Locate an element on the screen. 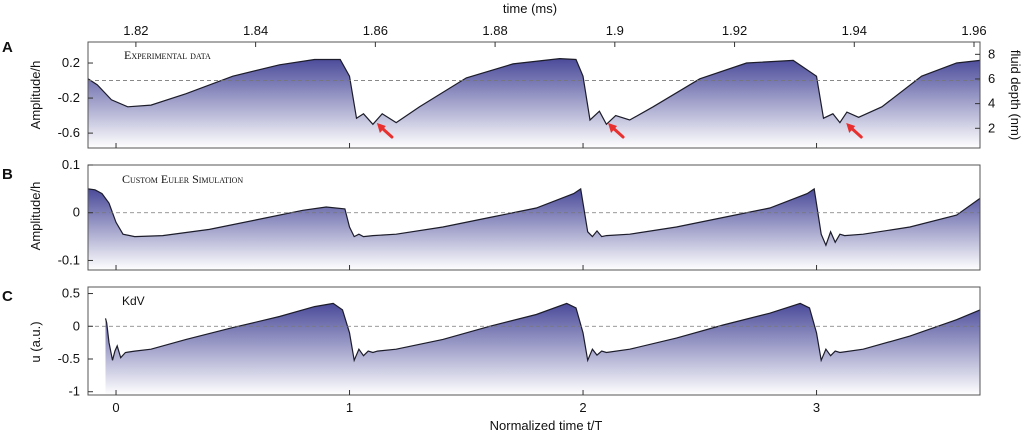 The width and height of the screenshot is (1024, 438). x-tick-label: 2 is located at coordinates (582, 407).